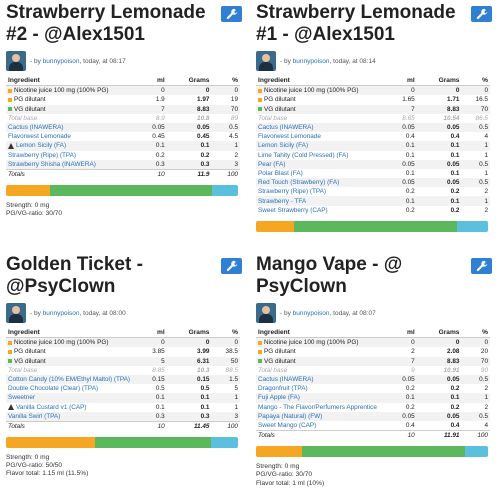 Image resolution: width=500 pixels, height=500 pixels. Describe the element at coordinates (71, 388) in the screenshot. I see `ingredient-cell: Double Chocolate (Clear) (TPA)` at that location.